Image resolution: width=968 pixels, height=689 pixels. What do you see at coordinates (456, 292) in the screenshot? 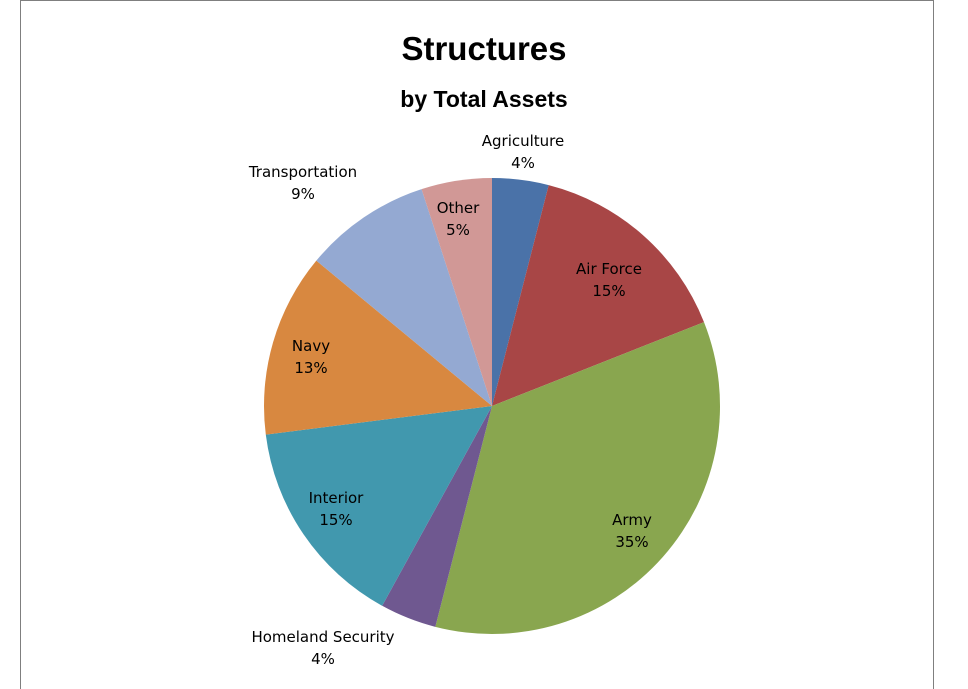
I see `pie-slice-other` at bounding box center [456, 292].